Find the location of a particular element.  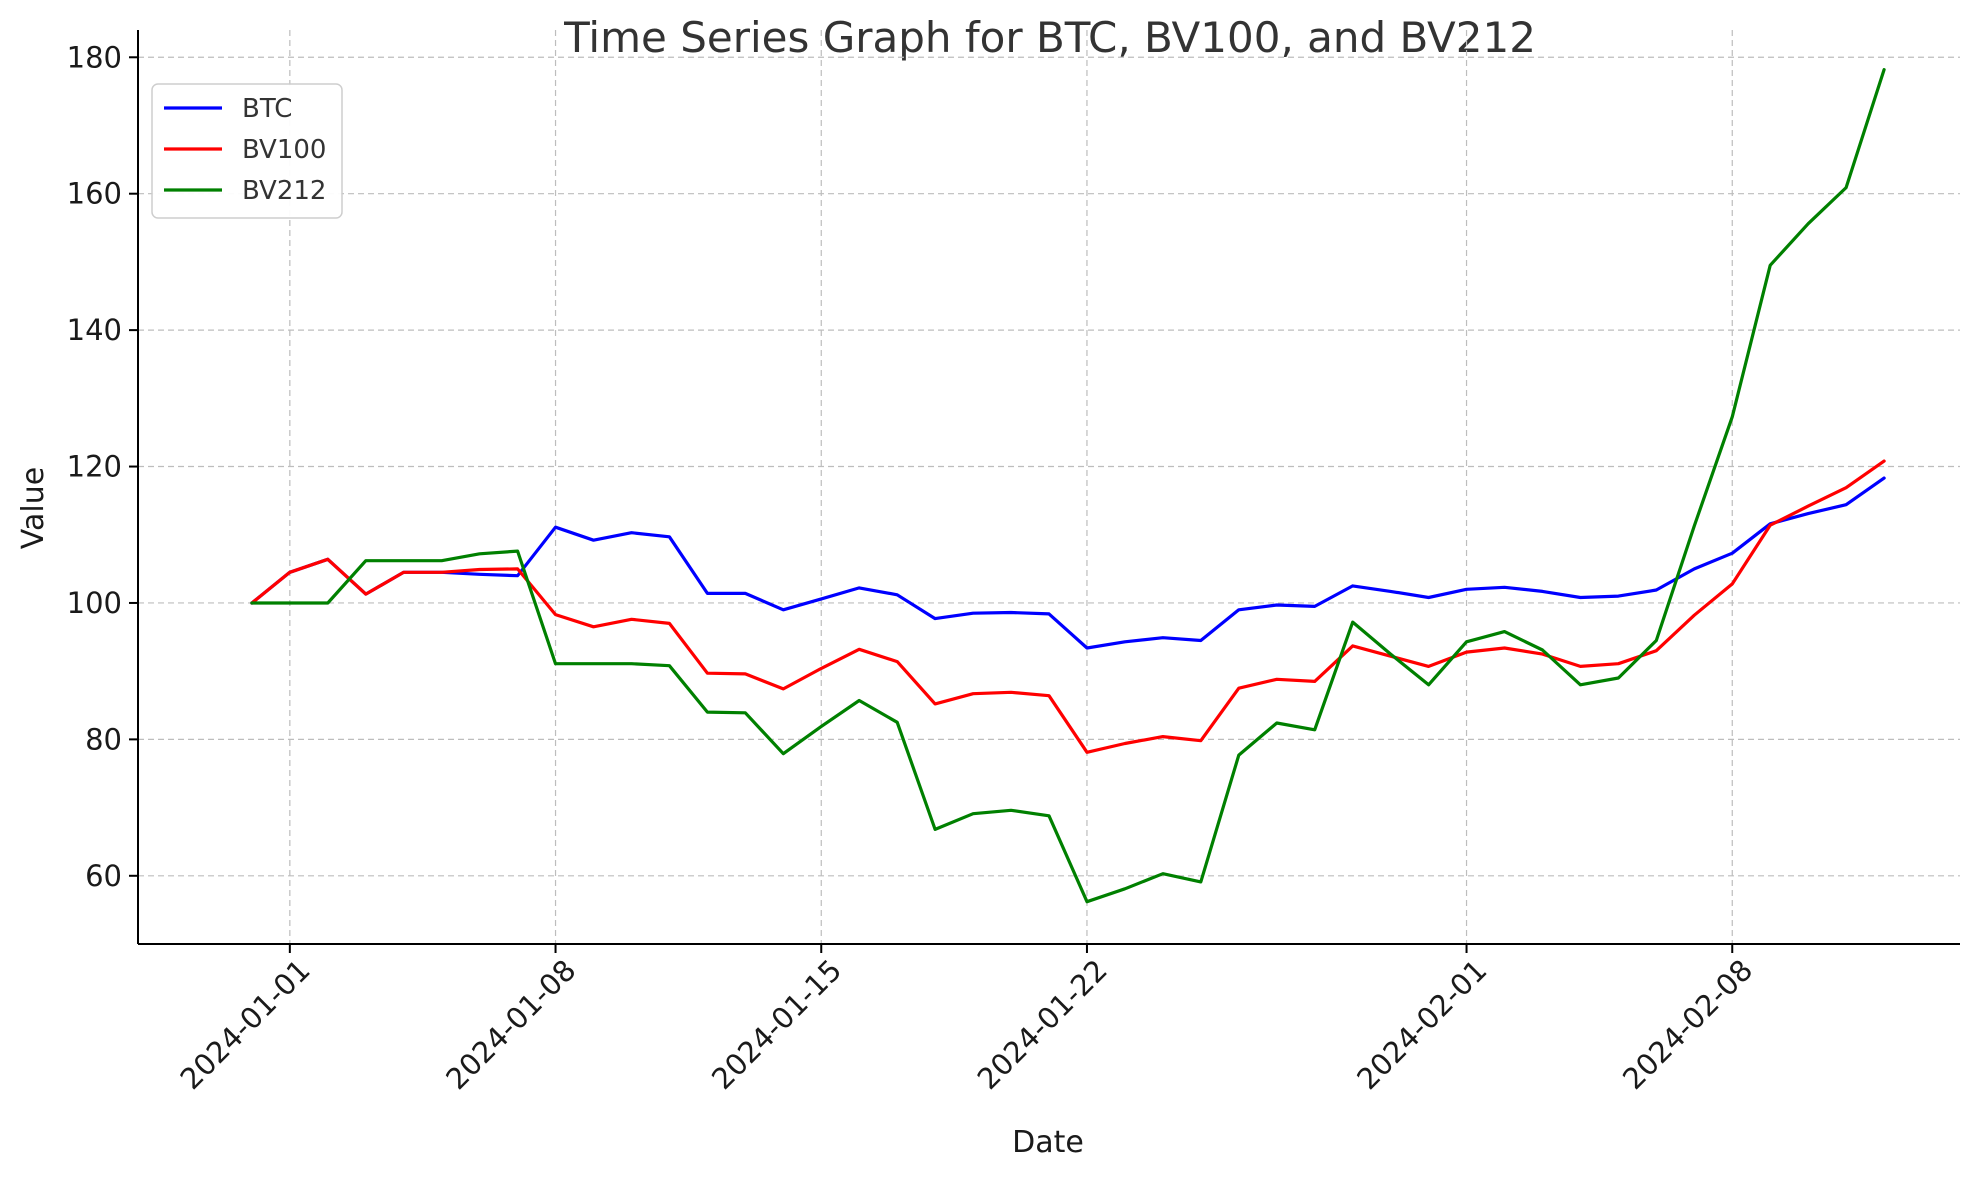

y-tick-label: 80 is located at coordinates (103, 739).